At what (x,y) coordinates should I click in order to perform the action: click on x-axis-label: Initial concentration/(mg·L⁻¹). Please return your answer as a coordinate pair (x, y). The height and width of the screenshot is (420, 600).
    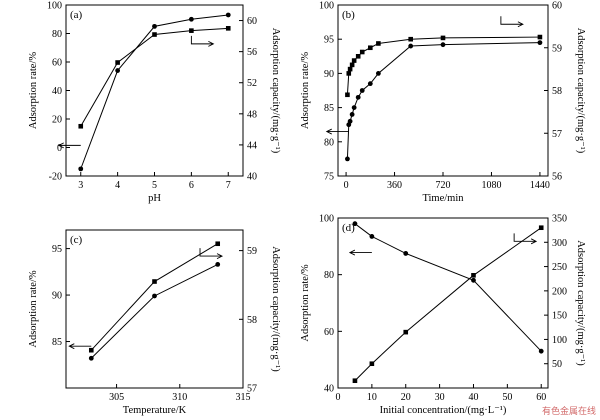
    Looking at the image, I should click on (443, 410).